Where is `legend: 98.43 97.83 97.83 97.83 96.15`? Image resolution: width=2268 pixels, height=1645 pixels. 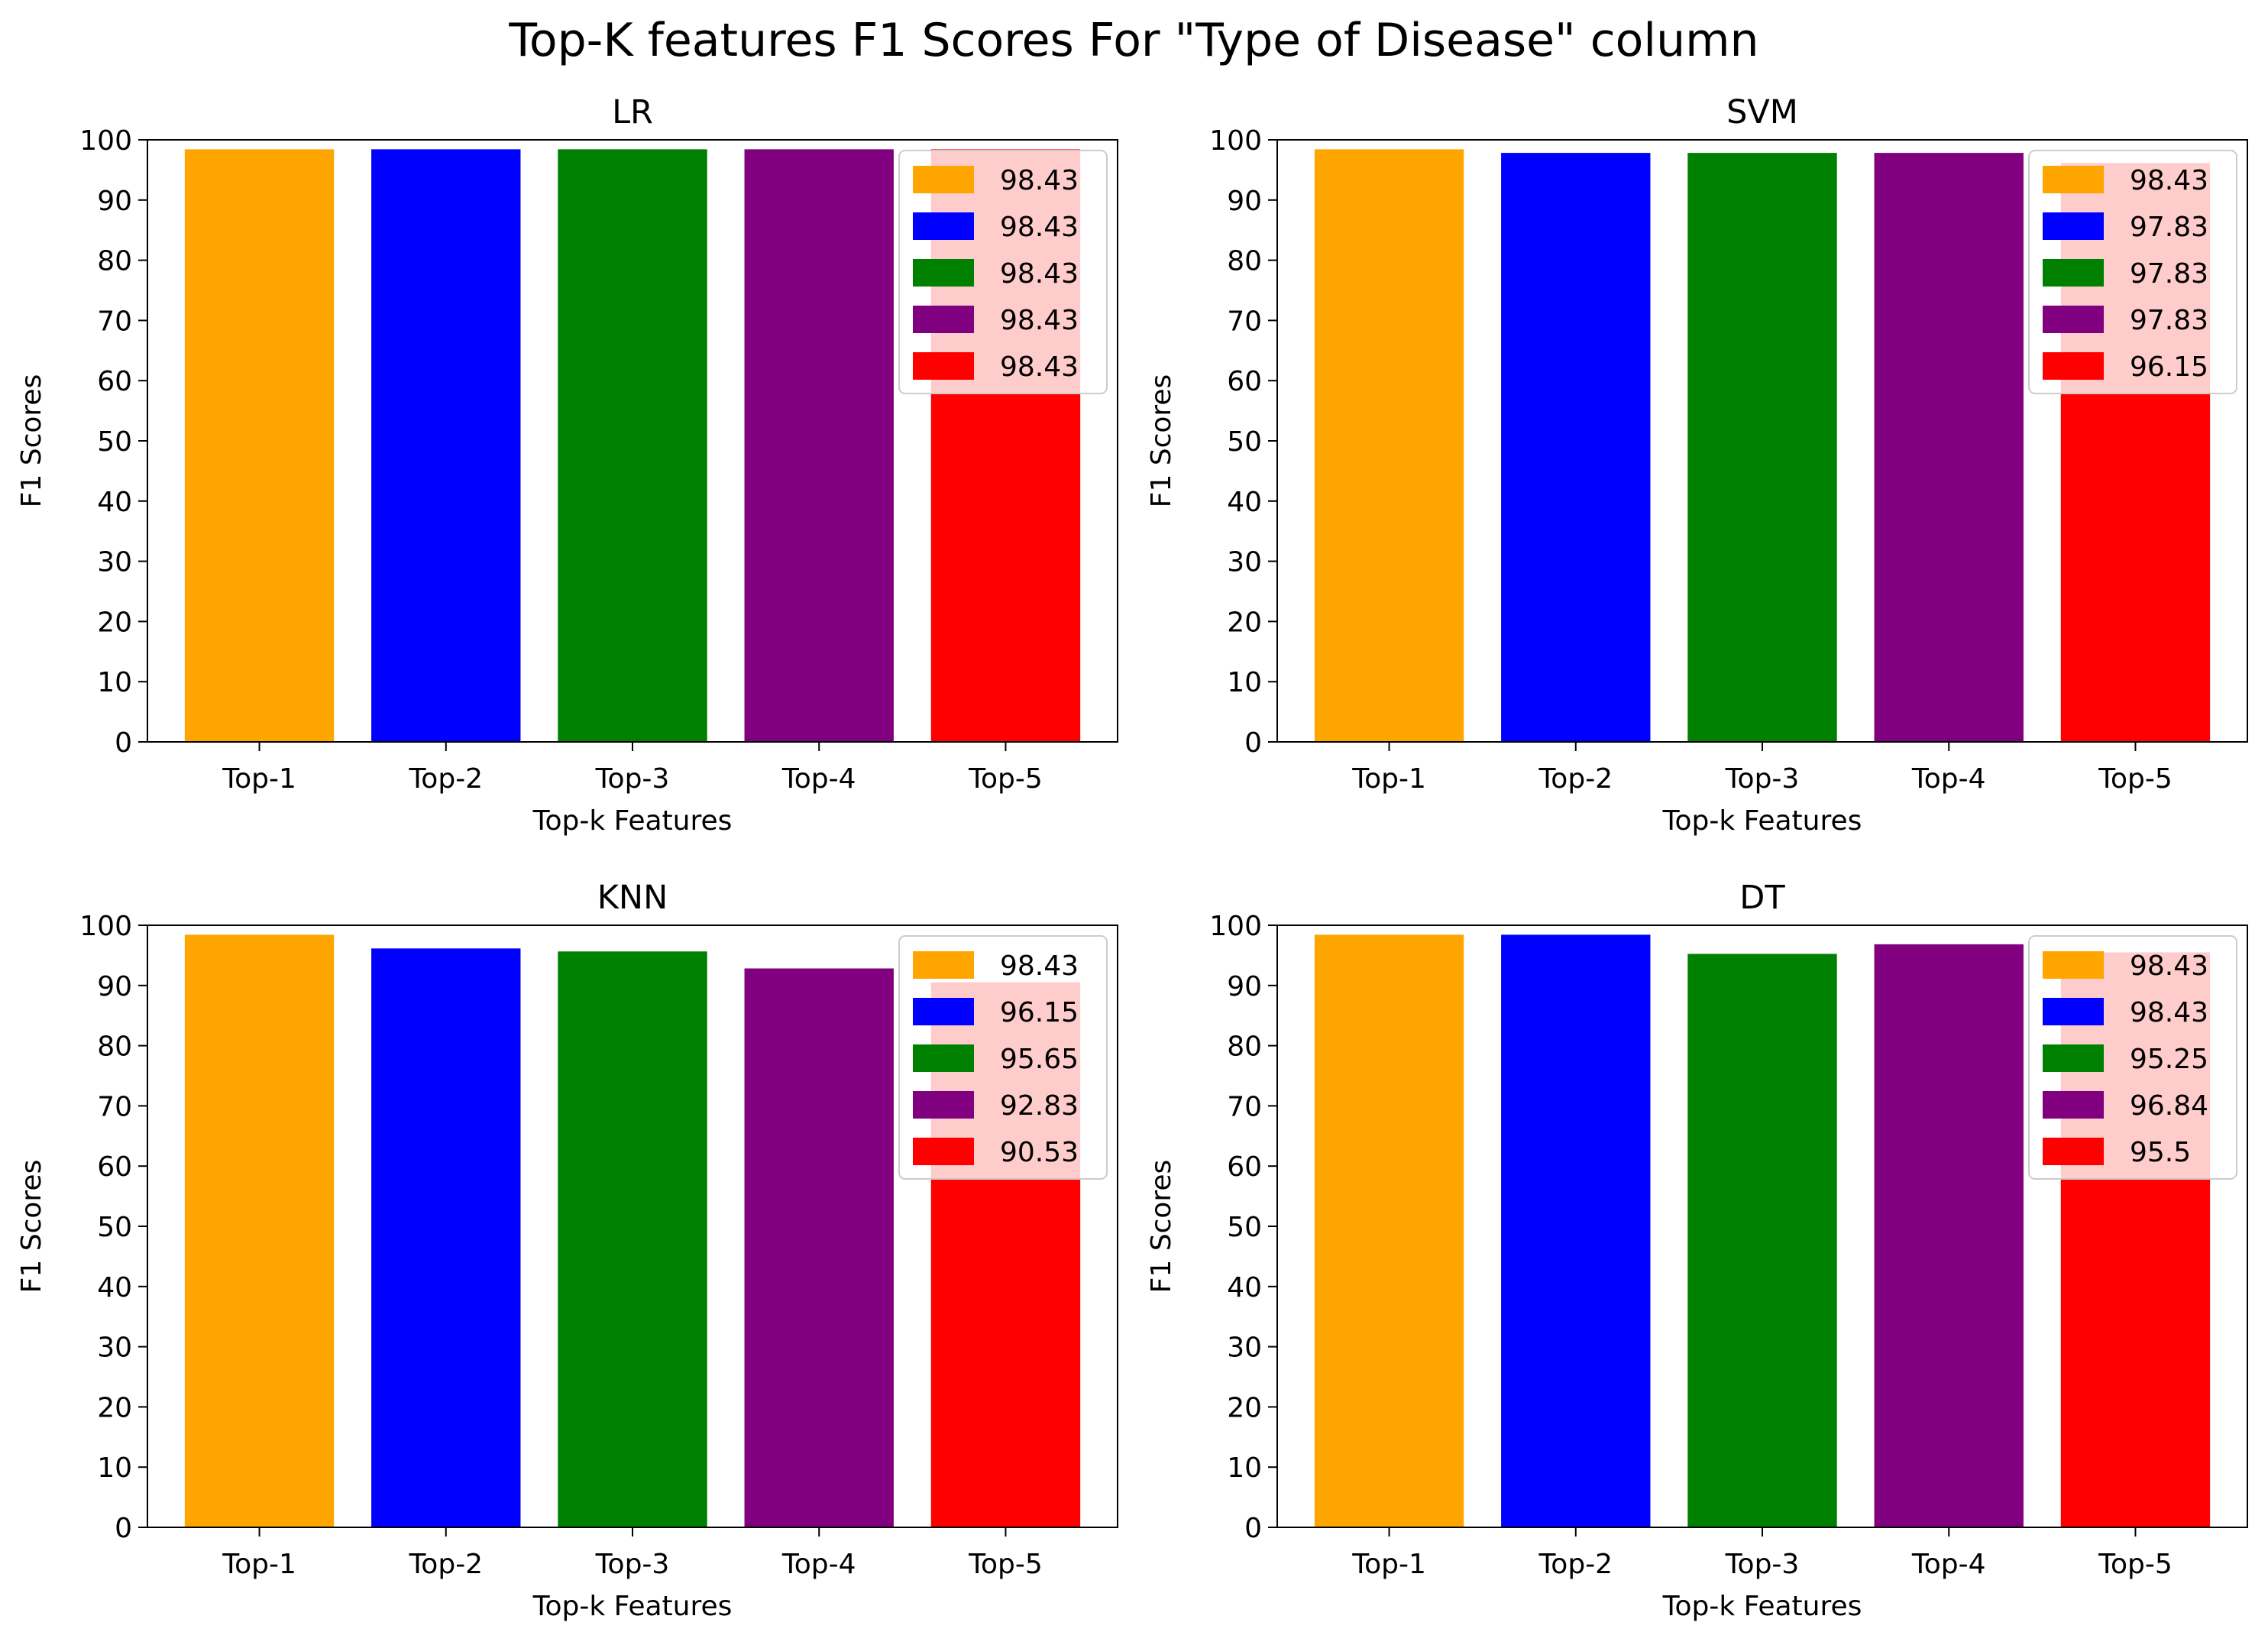 legend: 98.43 97.83 97.83 97.83 96.15 is located at coordinates (2132, 272).